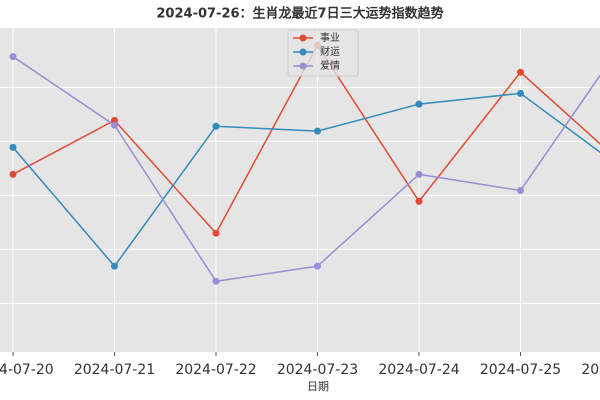  Describe the element at coordinates (330, 51) in the screenshot. I see `legend-label: 财运` at that location.